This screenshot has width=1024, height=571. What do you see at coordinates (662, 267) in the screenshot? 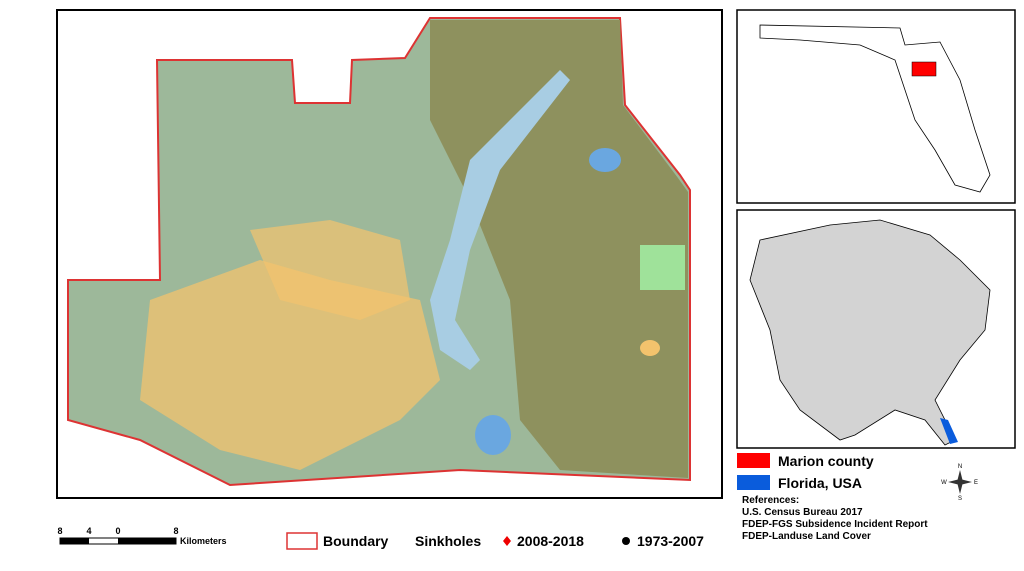
I see `wetland` at bounding box center [662, 267].